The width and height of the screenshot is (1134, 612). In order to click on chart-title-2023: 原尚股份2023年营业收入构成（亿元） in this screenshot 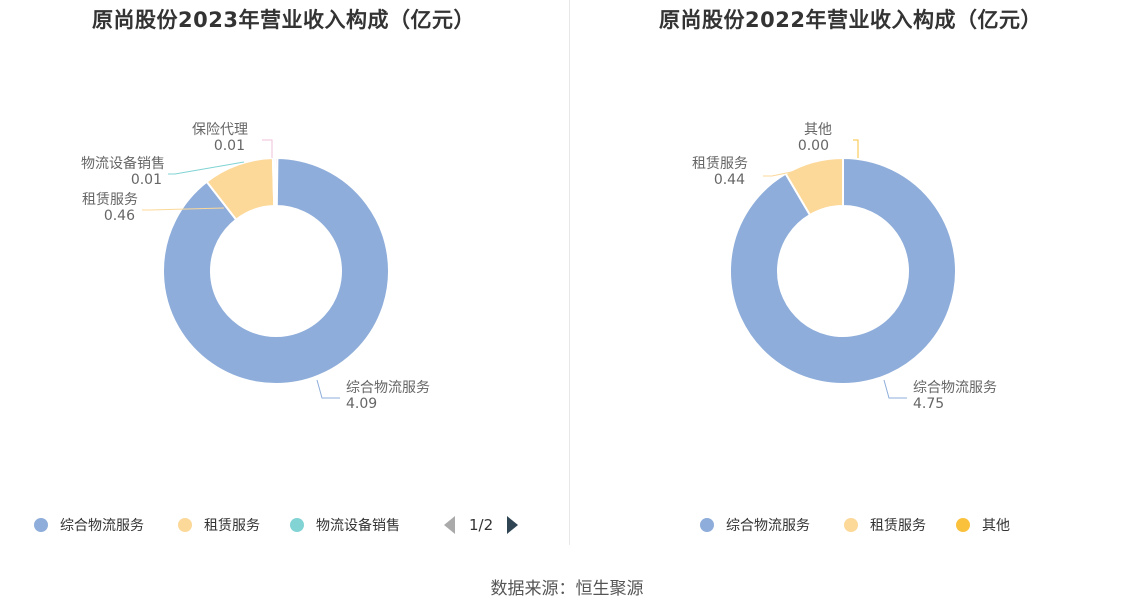, I will do `click(283, 20)`.